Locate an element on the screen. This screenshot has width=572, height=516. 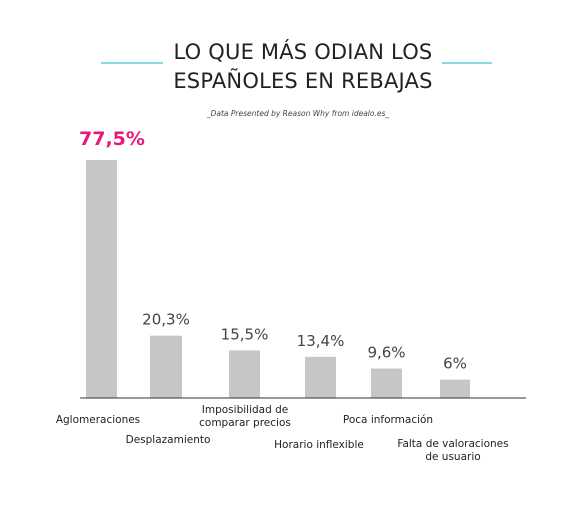
value-label-3: 15,5% is located at coordinates (245, 334).